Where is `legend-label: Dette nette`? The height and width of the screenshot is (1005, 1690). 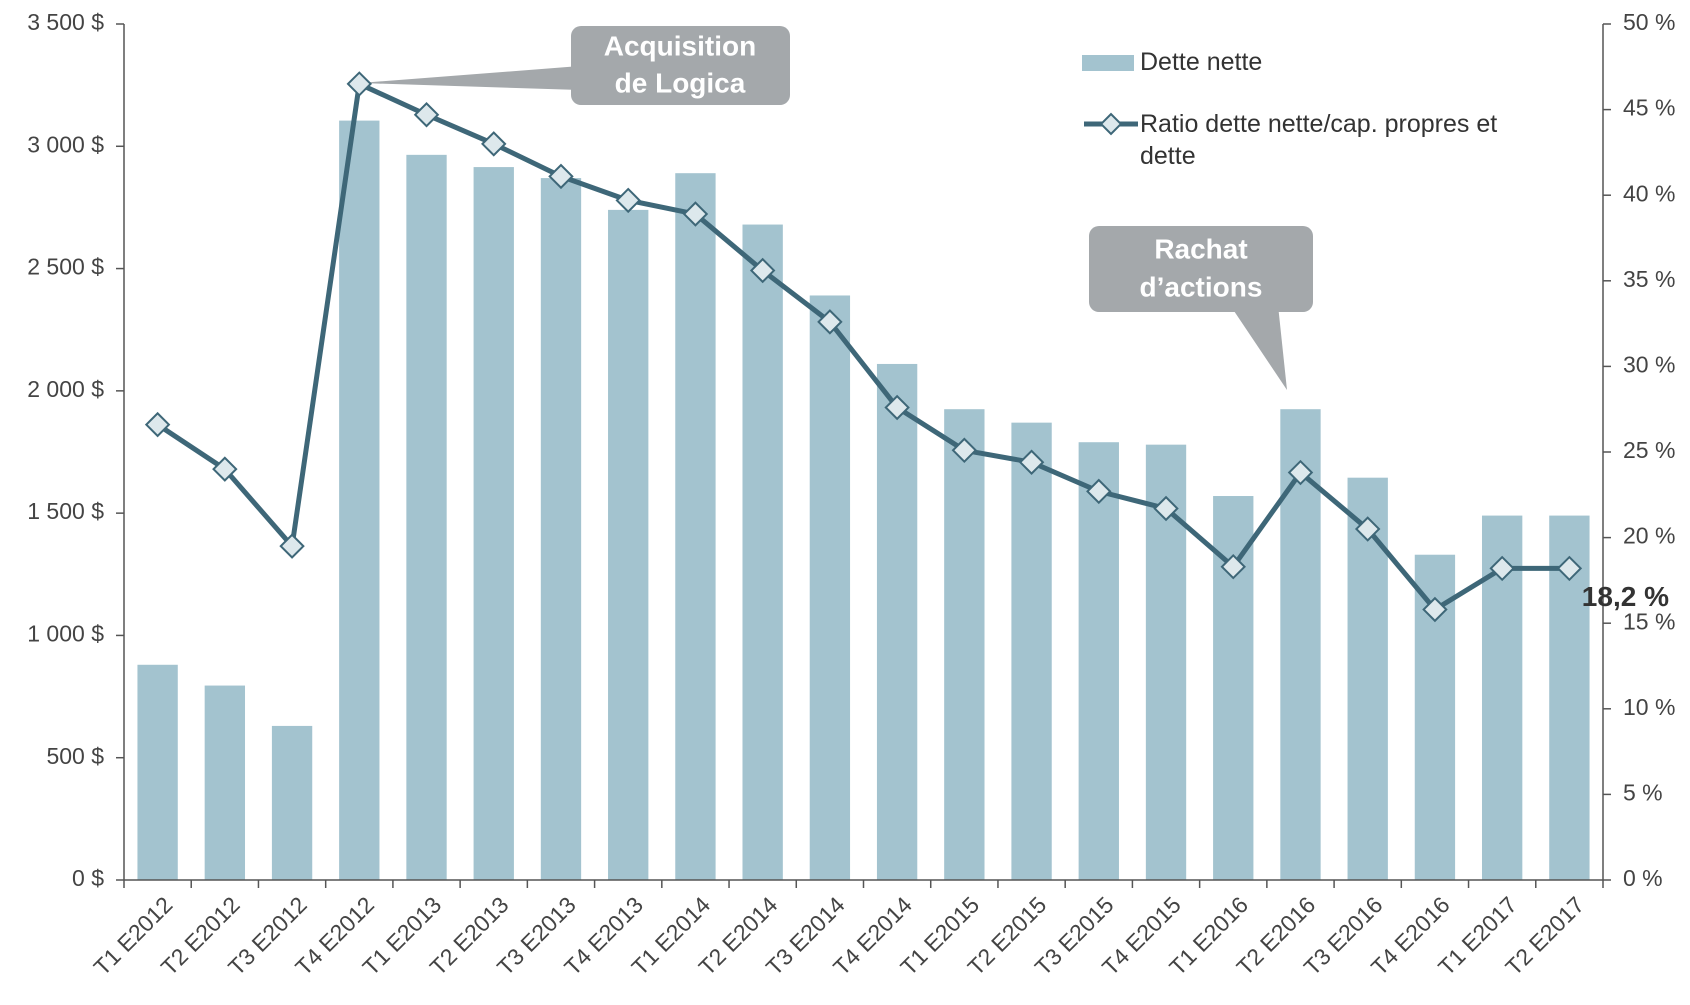
legend-label: Dette nette is located at coordinates (1201, 62).